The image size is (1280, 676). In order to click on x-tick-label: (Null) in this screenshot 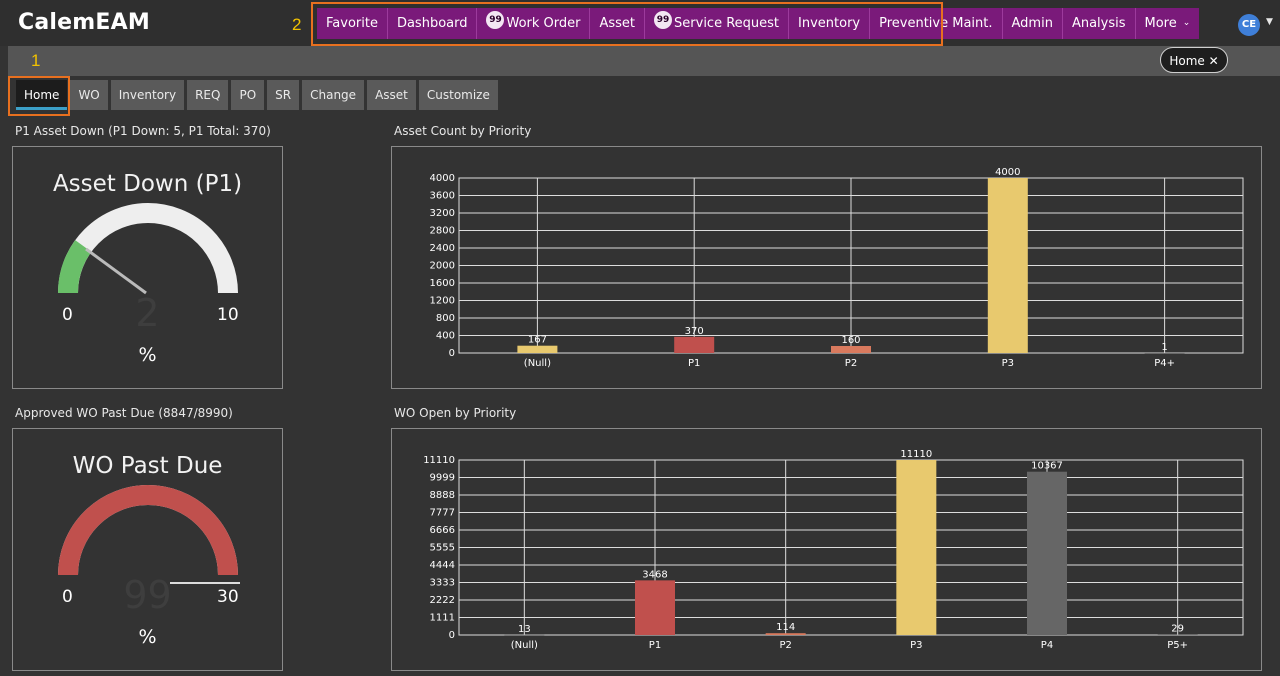, I will do `click(524, 645)`.